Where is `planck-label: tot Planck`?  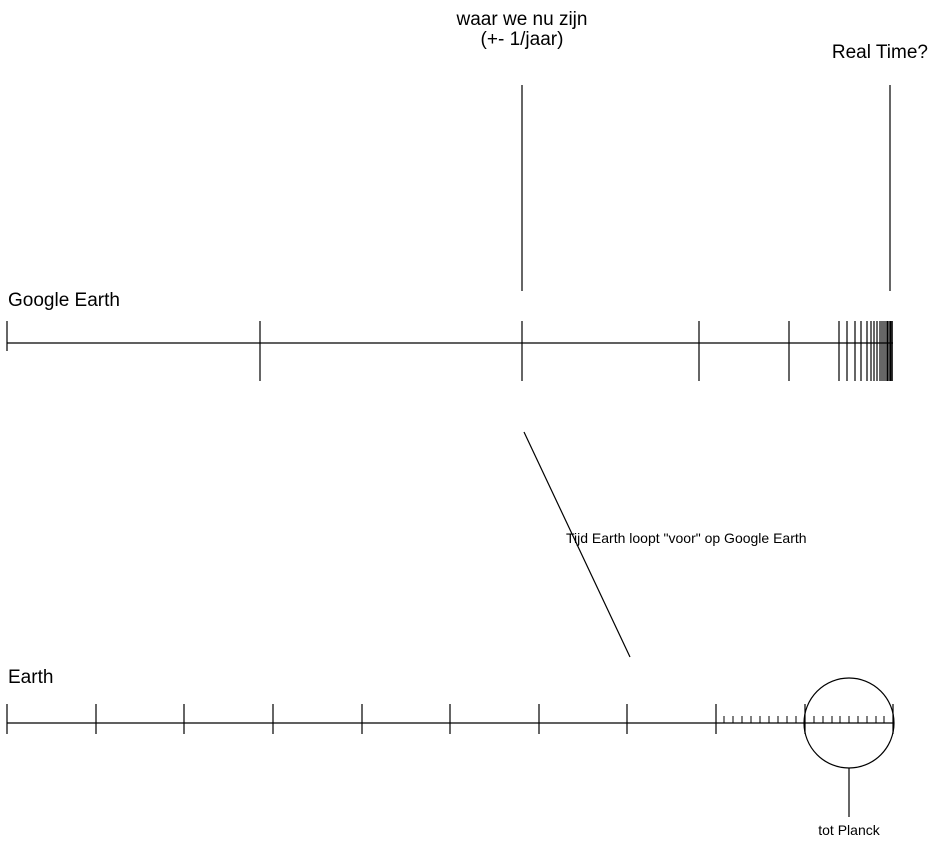 planck-label: tot Planck is located at coordinates (849, 830).